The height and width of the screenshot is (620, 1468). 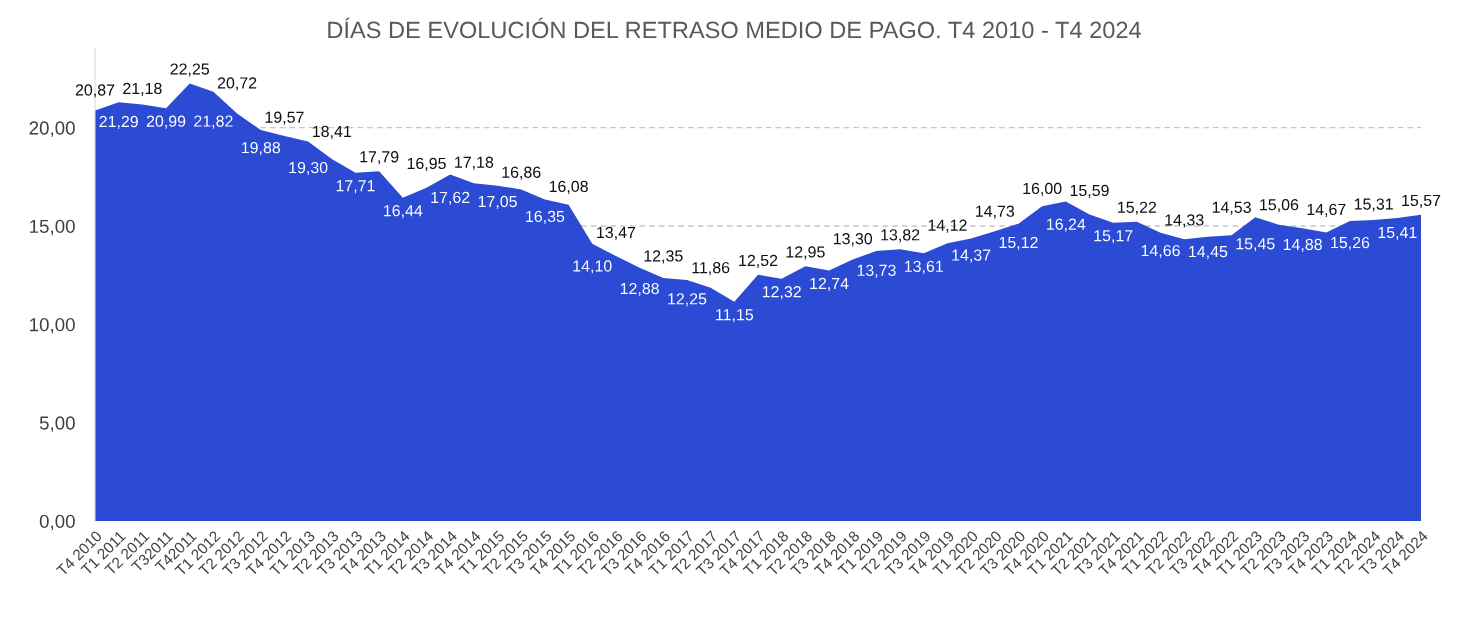 What do you see at coordinates (403, 212) in the screenshot?
I see `data-label: 16,44` at bounding box center [403, 212].